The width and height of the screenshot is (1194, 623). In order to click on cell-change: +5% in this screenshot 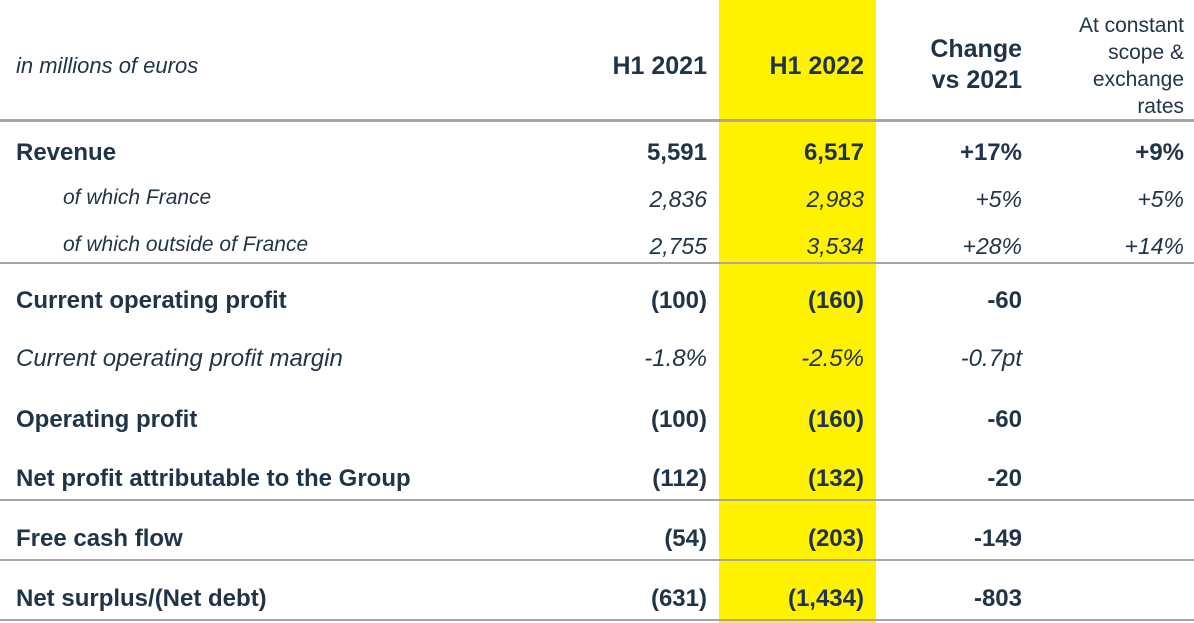, I will do `click(998, 199)`.